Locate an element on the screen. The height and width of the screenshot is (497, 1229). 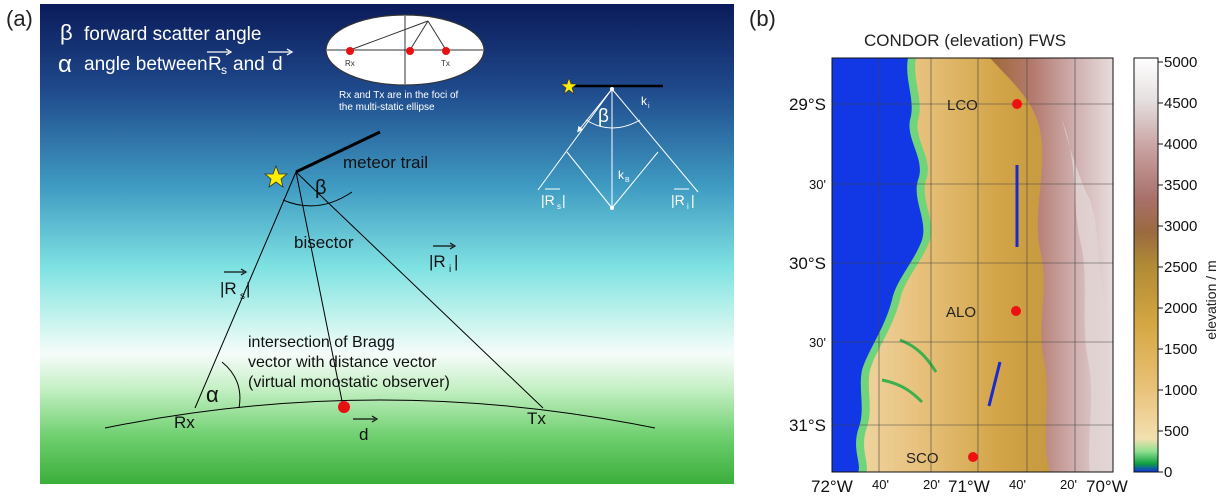
colorbar is located at coordinates (1146, 265).